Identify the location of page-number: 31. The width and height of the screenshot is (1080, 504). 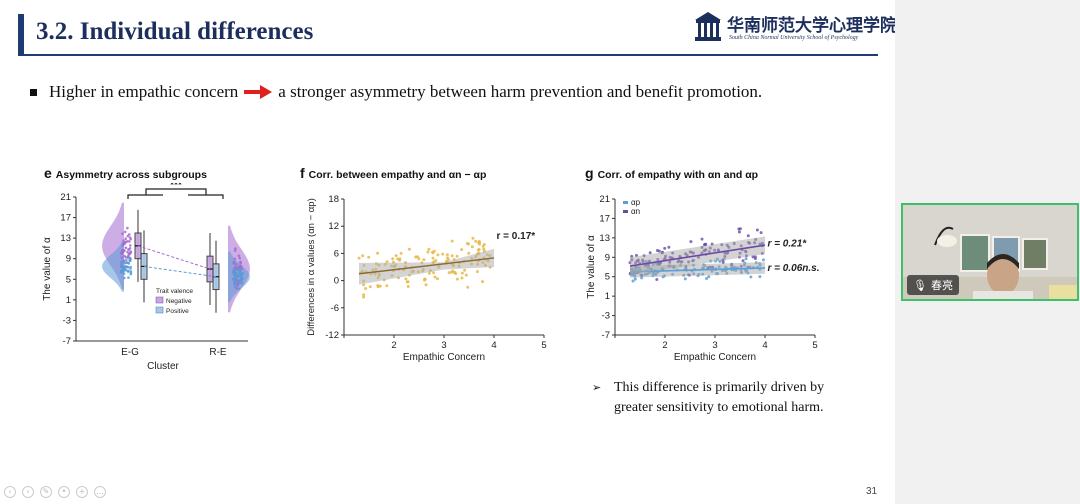
(872, 491).